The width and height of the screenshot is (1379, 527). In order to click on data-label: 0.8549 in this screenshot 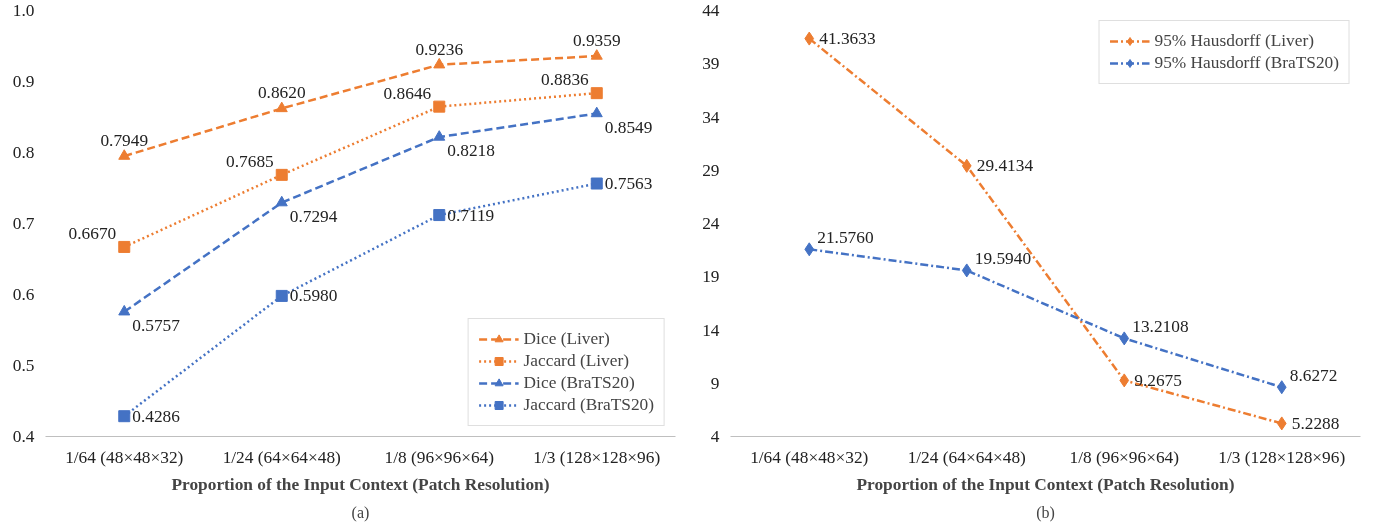, I will do `click(628, 127)`.